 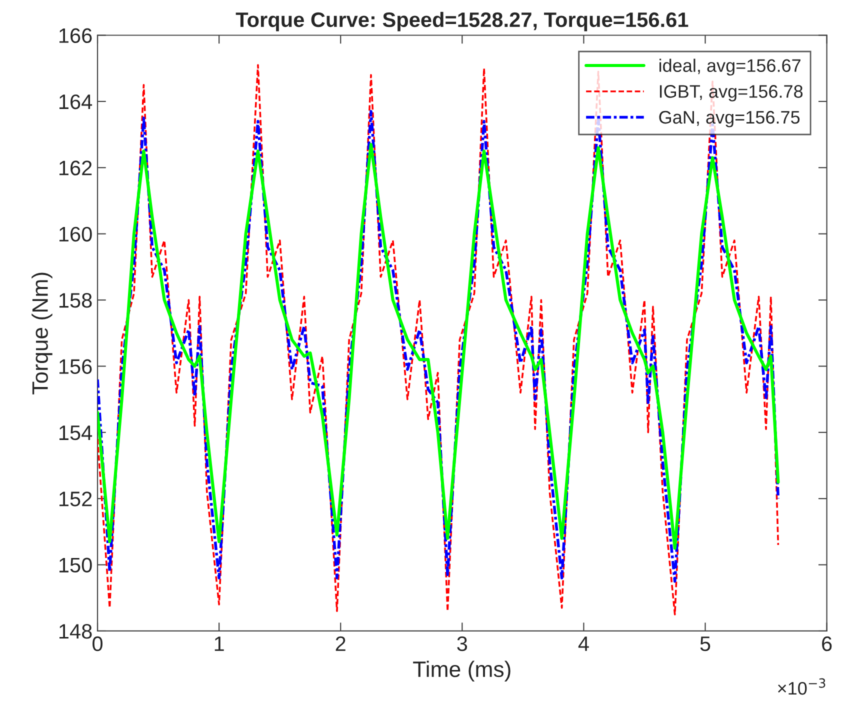 What do you see at coordinates (75, 300) in the screenshot?
I see `y-tick-label: 158` at bounding box center [75, 300].